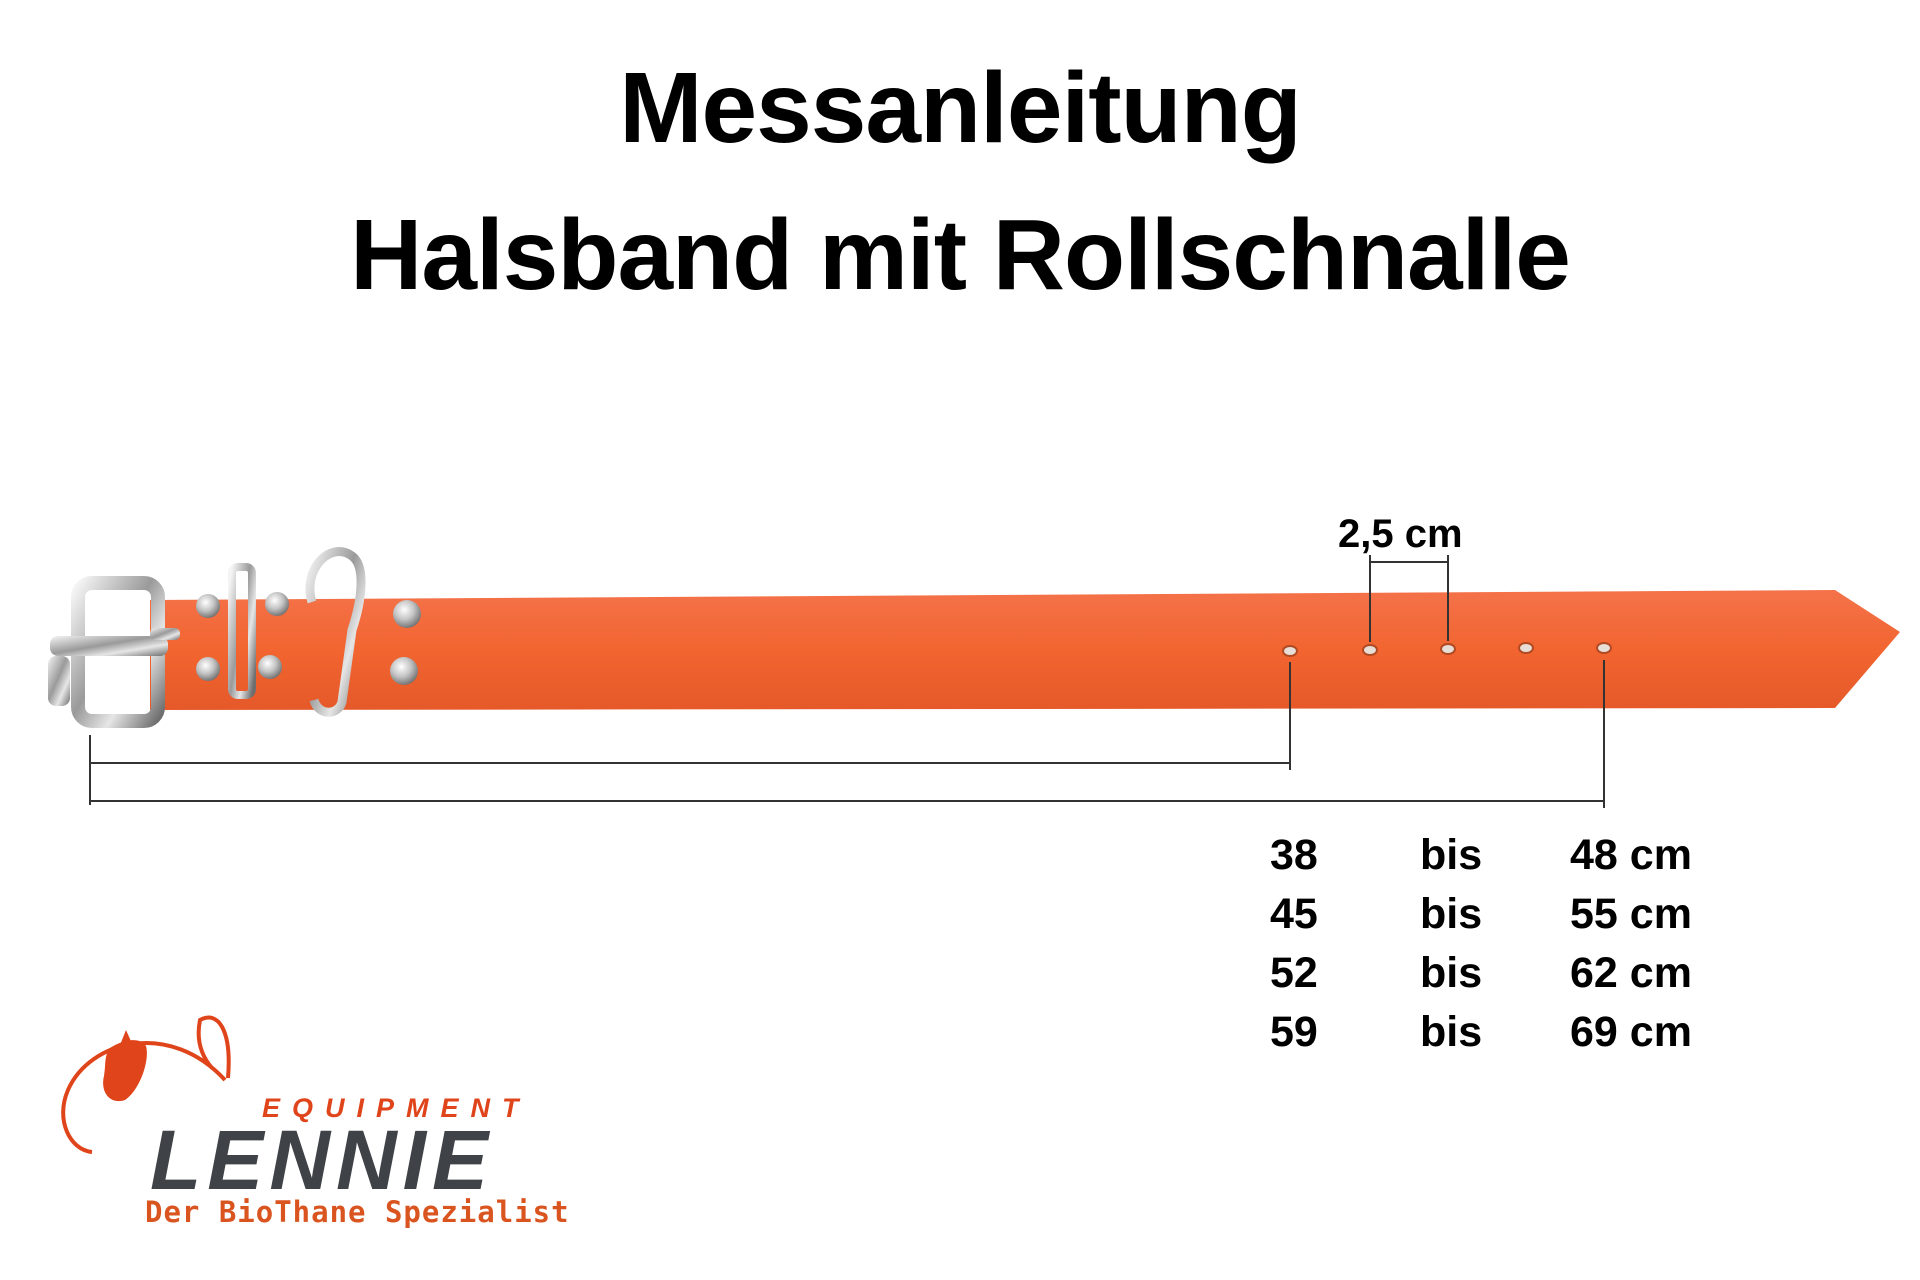 This screenshot has width=1920, height=1280. I want to click on size-max: 55 cm, so click(1631, 914).